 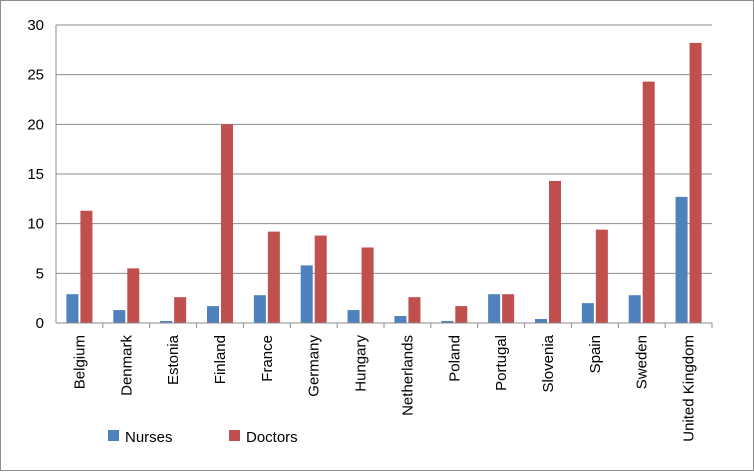 I want to click on x-category-label: Finland, so click(x=220, y=359).